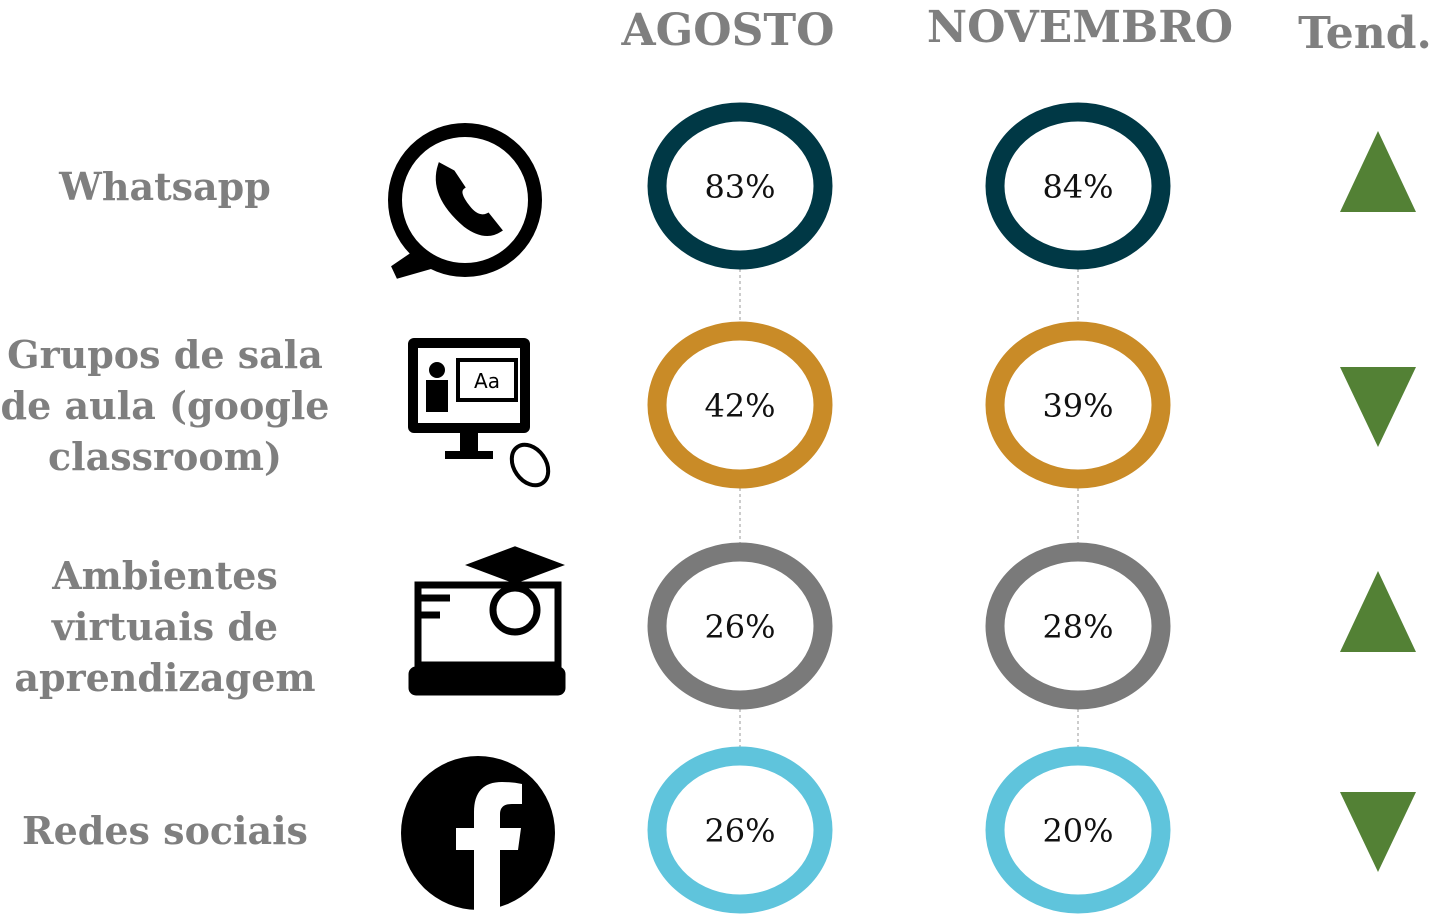 The width and height of the screenshot is (1434, 916). Describe the element at coordinates (165, 456) in the screenshot. I see `row-label: classroom)` at that location.